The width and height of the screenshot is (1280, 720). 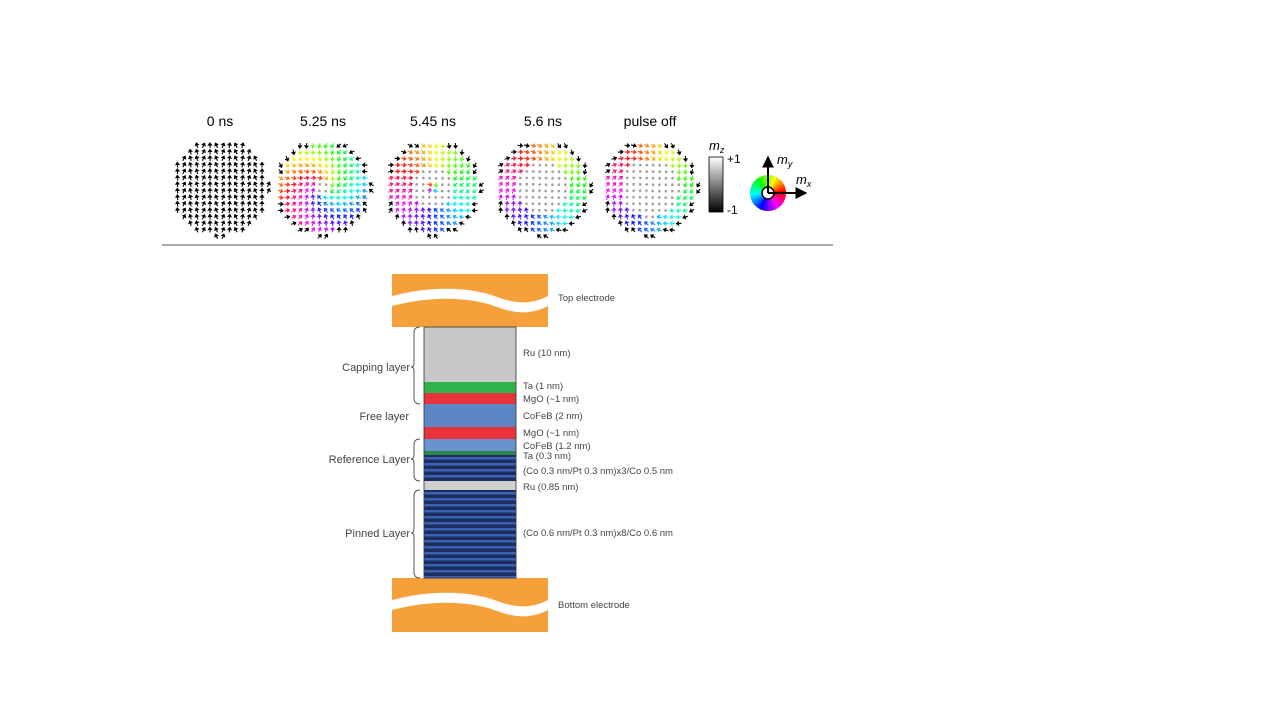 I want to click on snapshot-label: 5.45 ns, so click(x=433, y=121).